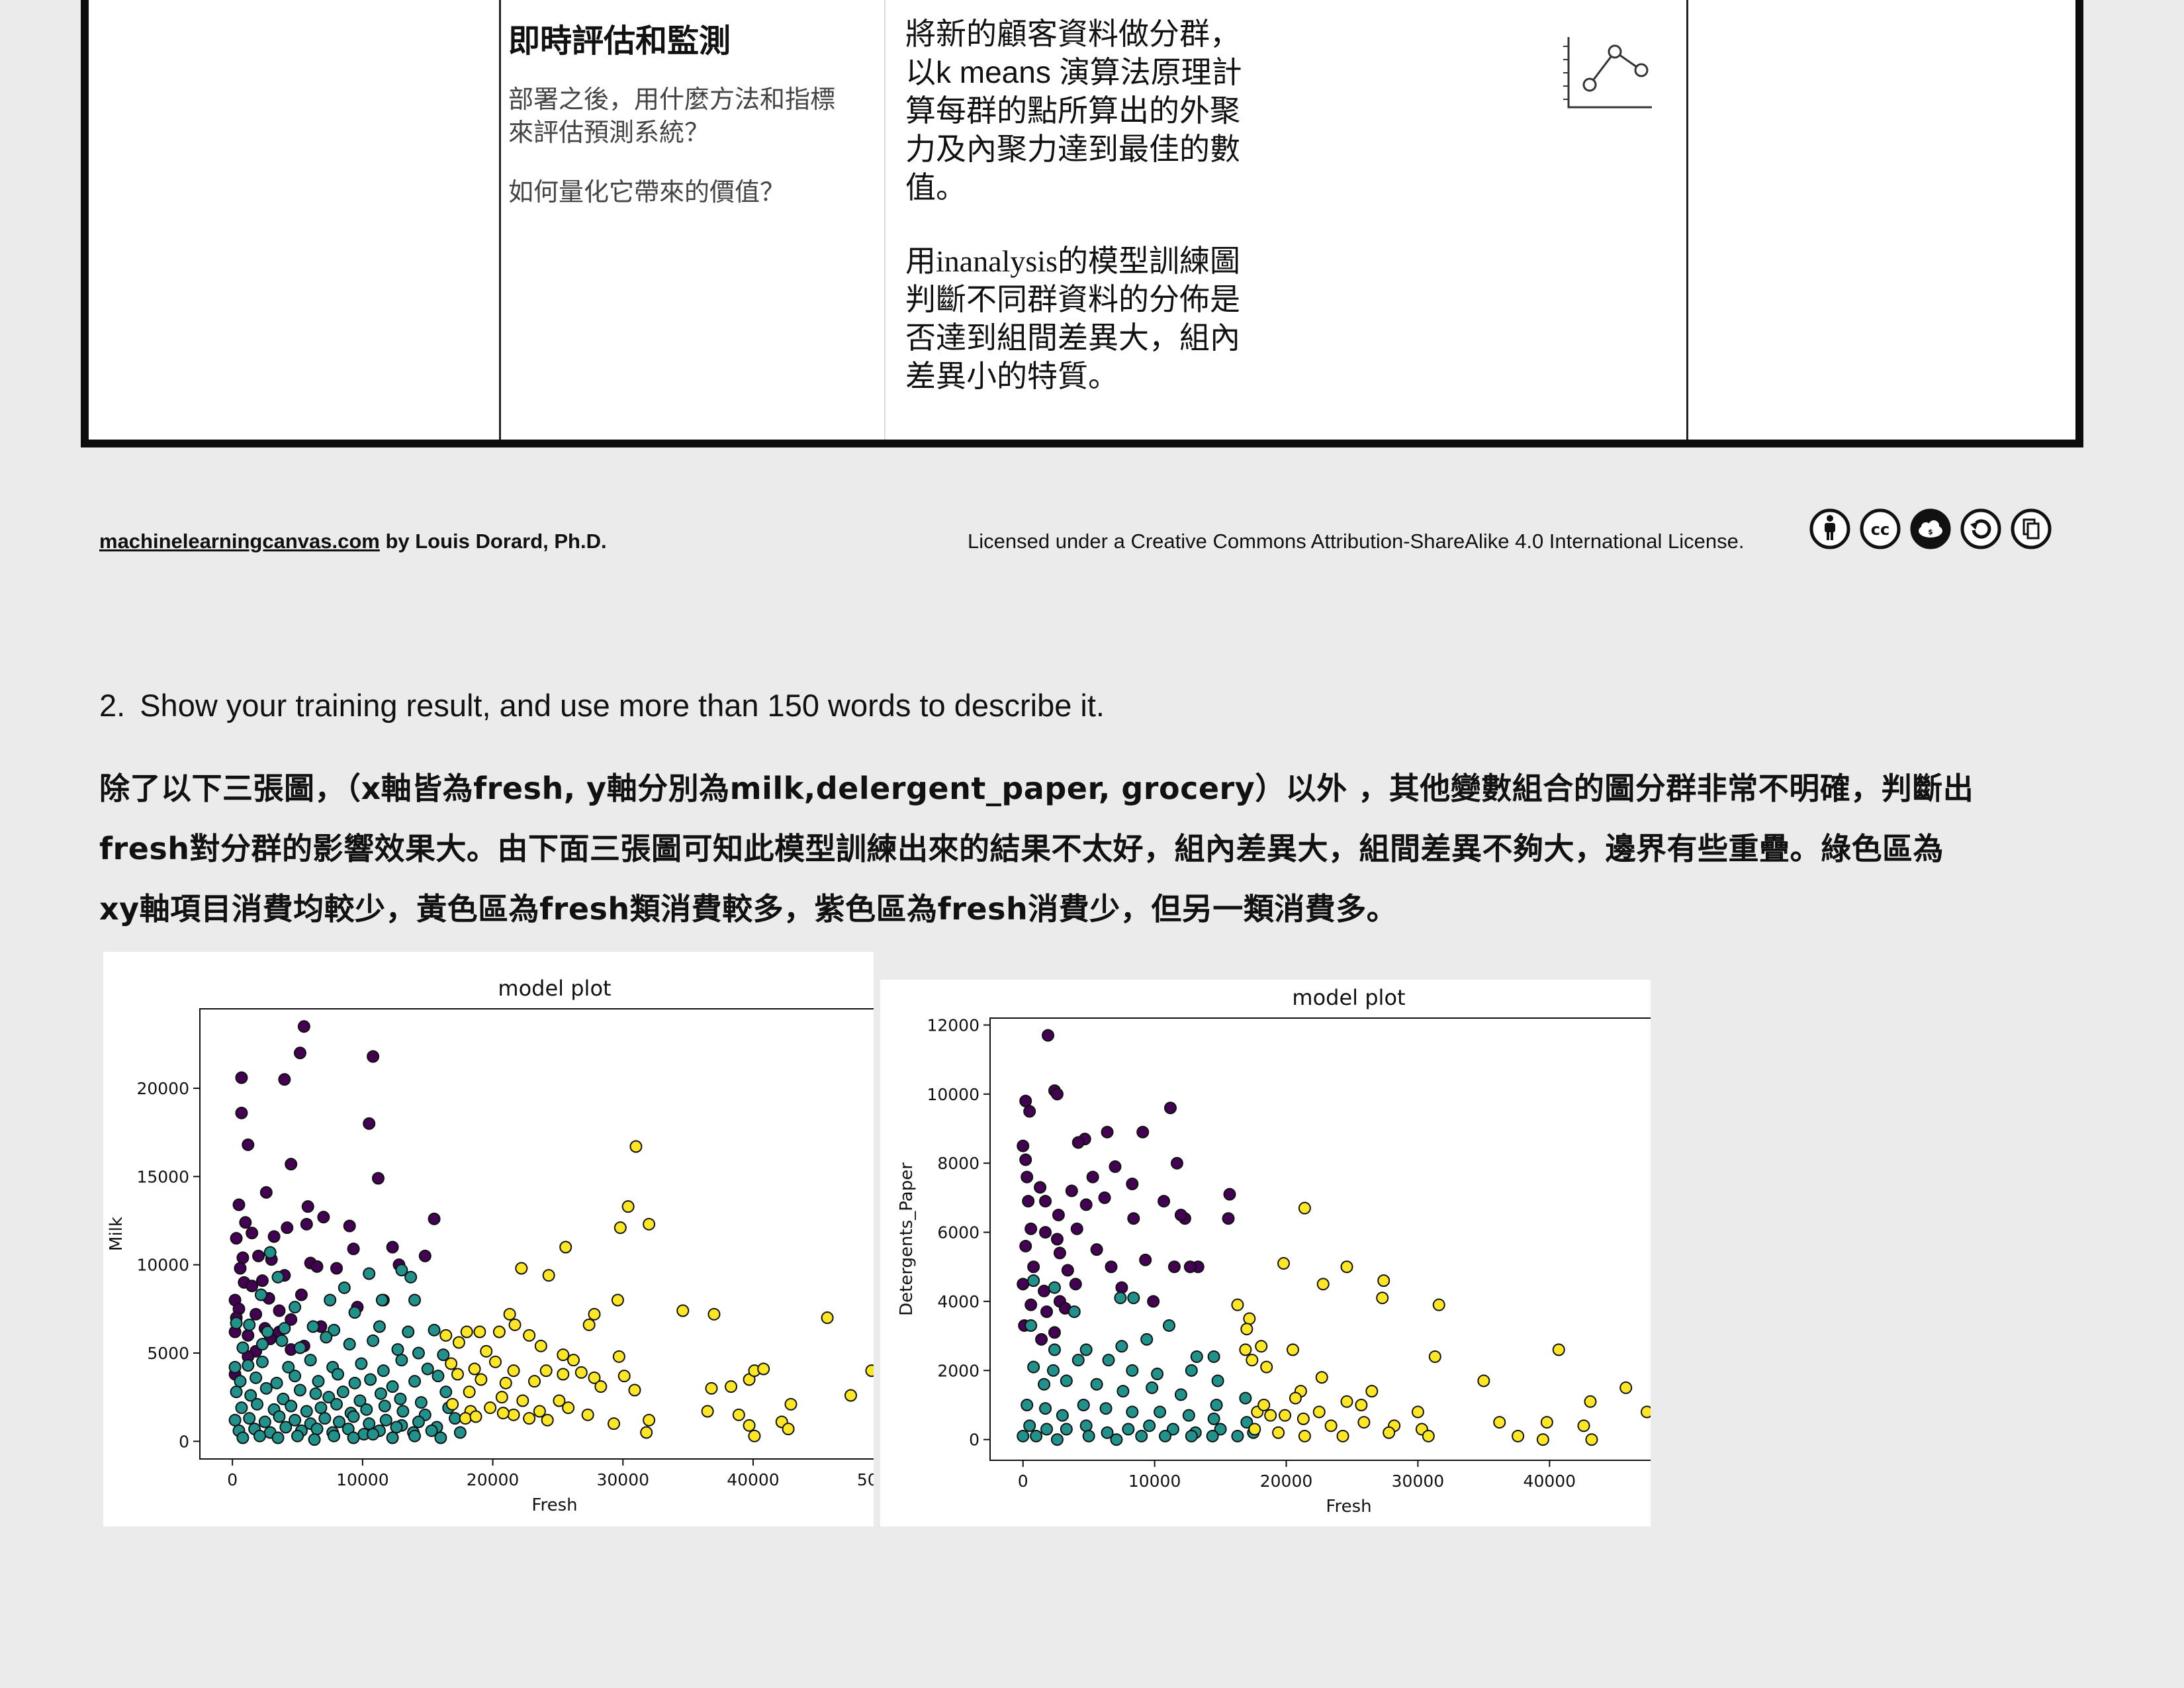 The height and width of the screenshot is (1688, 2184). Describe the element at coordinates (623, 1479) in the screenshot. I see `x-tick-label: 30000` at that location.